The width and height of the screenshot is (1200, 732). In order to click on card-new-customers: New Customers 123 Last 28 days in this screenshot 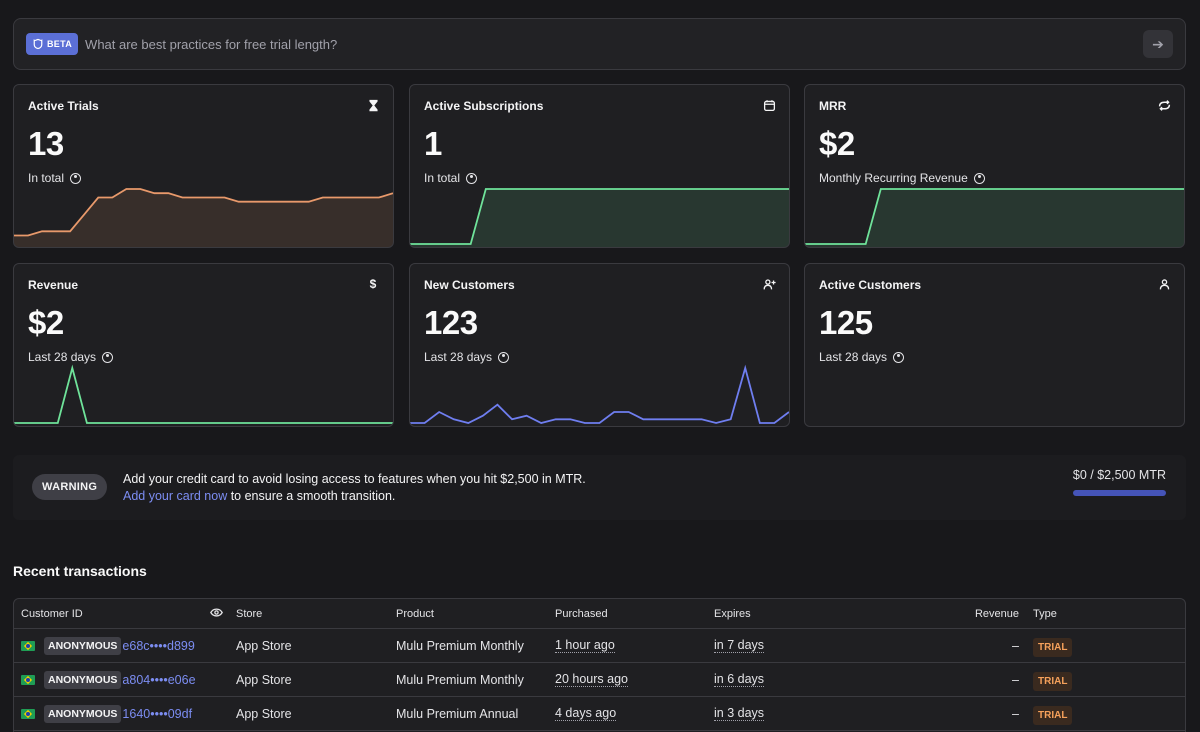, I will do `click(599, 345)`.